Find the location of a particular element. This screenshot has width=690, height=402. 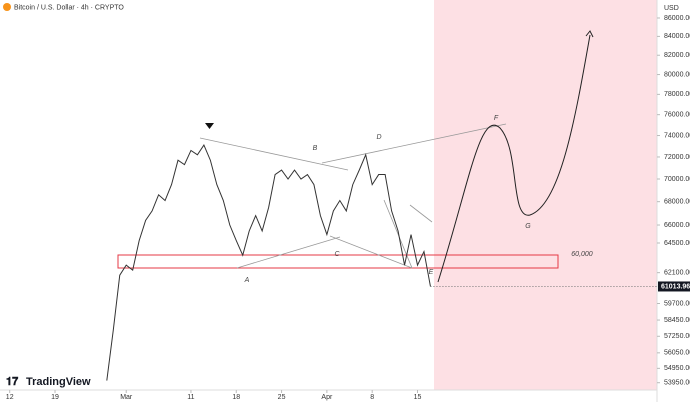

y-tick-label: 57250.00 is located at coordinates (677, 336).